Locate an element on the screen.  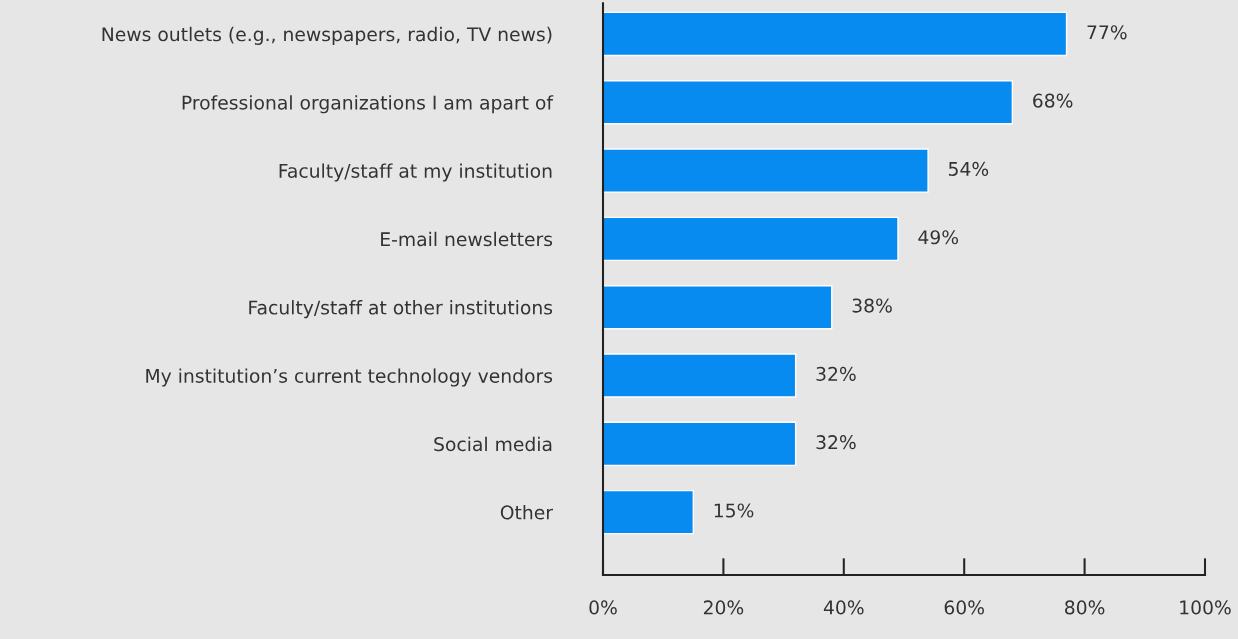
y-tick-label: Faculty/staff at my institution is located at coordinates (415, 172).